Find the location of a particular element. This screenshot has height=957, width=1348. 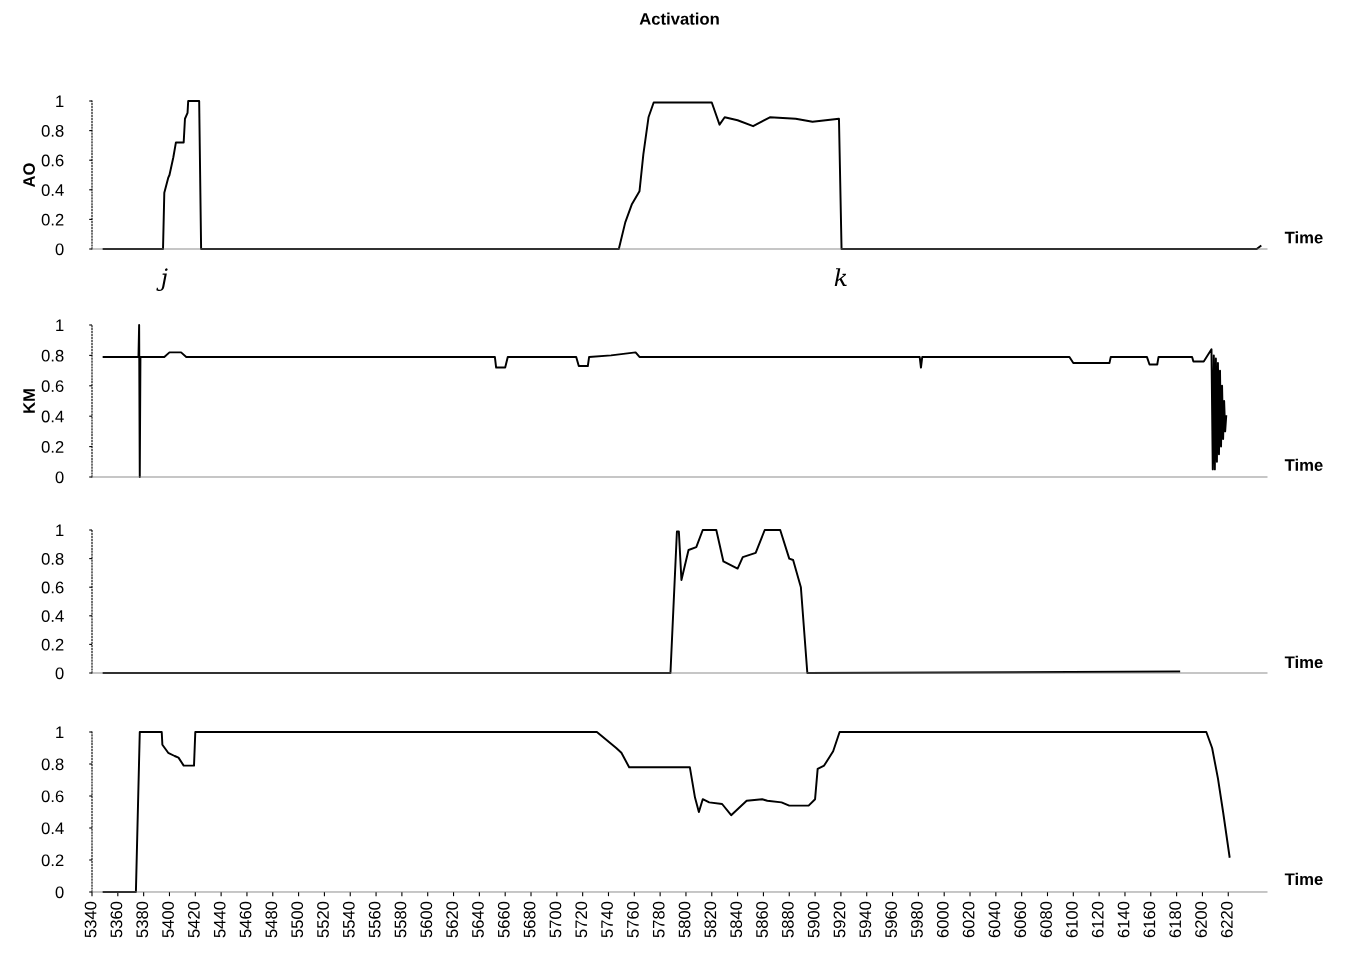

x-tick-label: 5460 is located at coordinates (245, 919).